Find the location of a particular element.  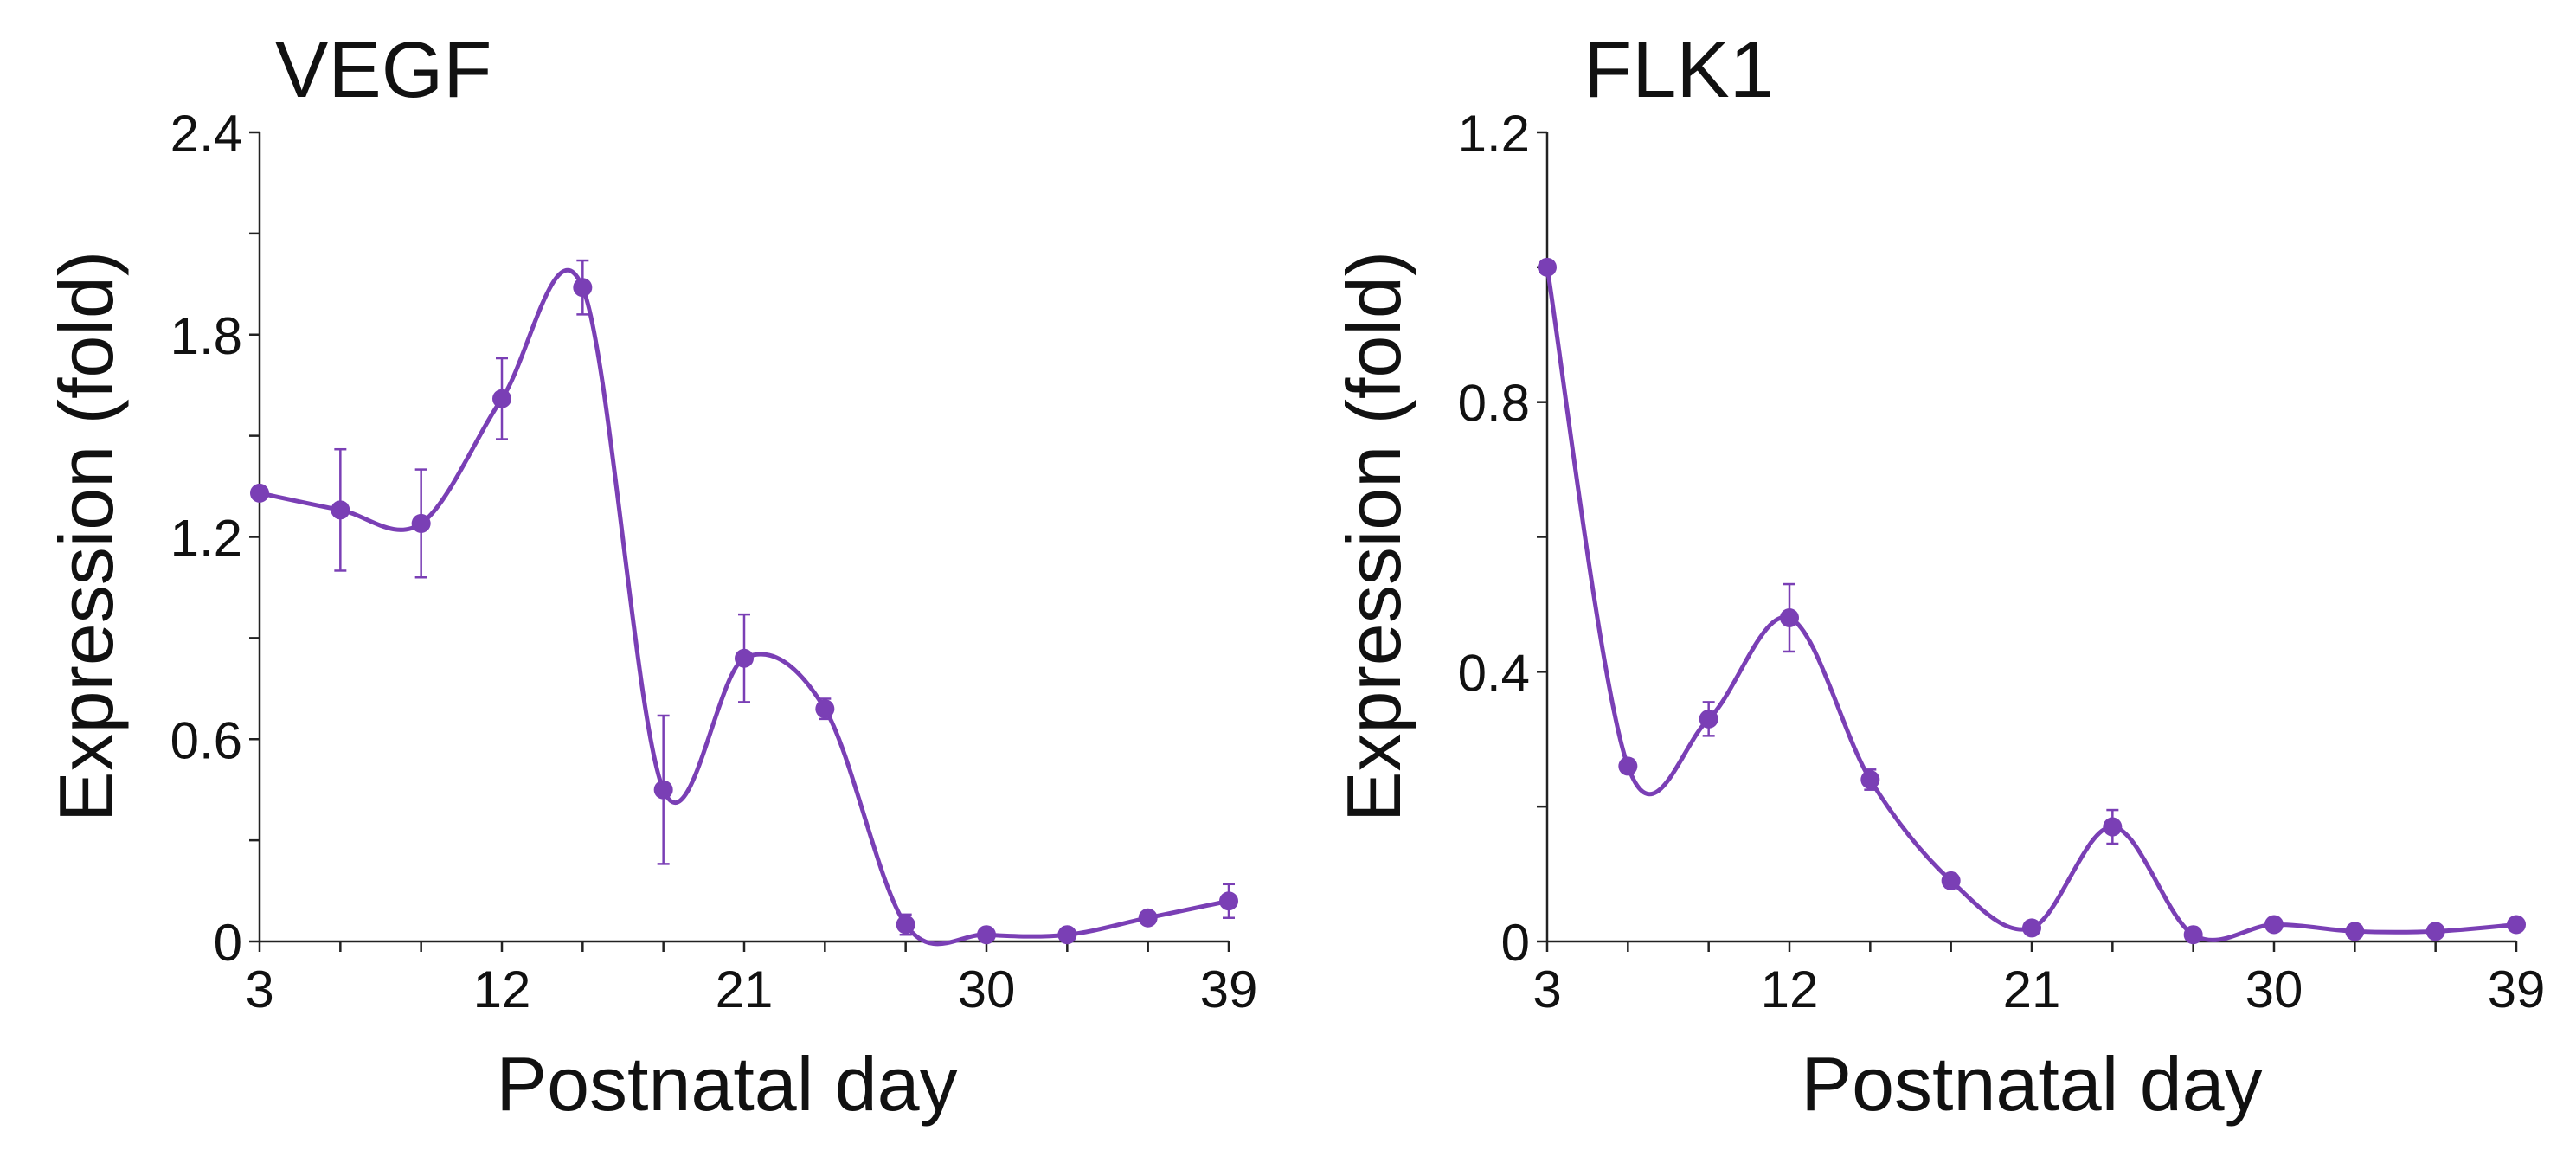

vegf-x-tick-label: 30 is located at coordinates (987, 989).